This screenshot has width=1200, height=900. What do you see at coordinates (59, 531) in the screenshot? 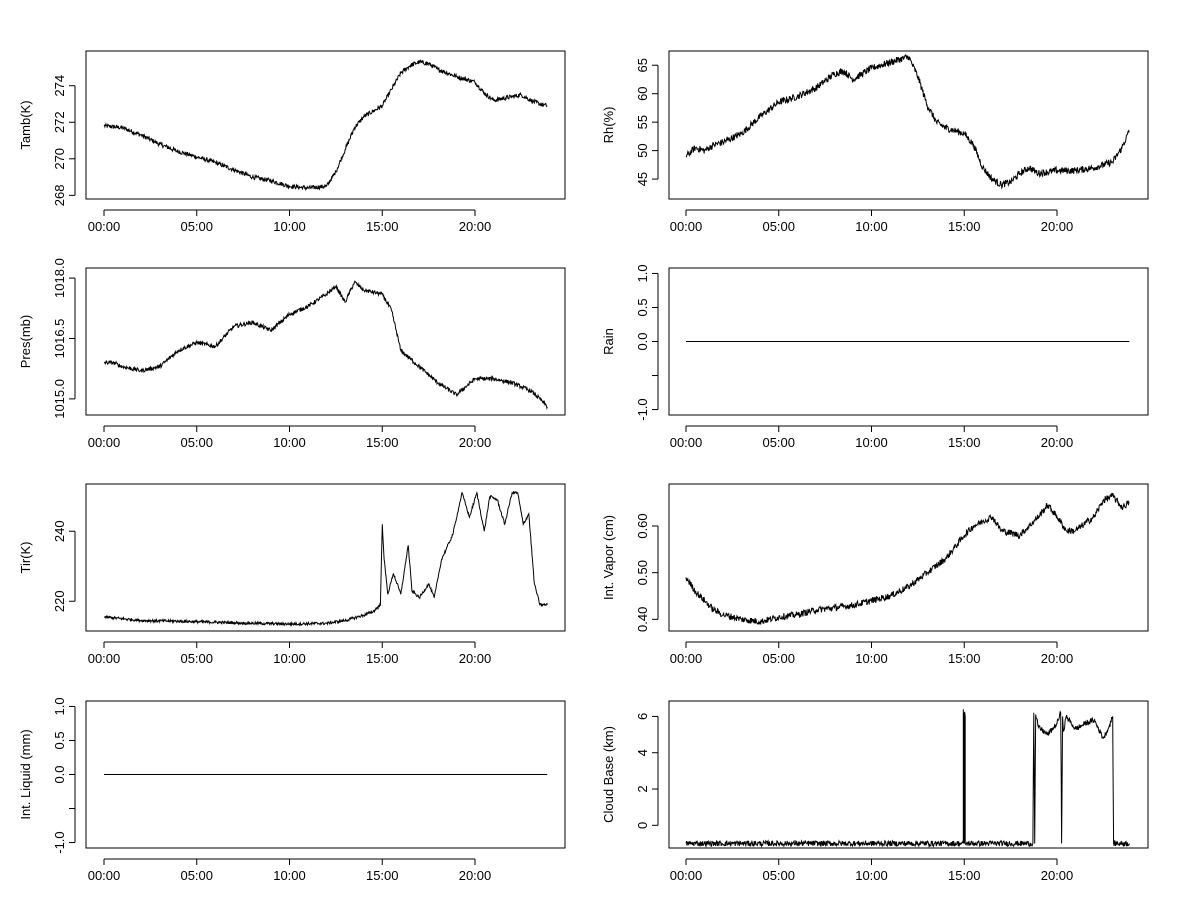
I see `y-tick-label: 240` at bounding box center [59, 531].